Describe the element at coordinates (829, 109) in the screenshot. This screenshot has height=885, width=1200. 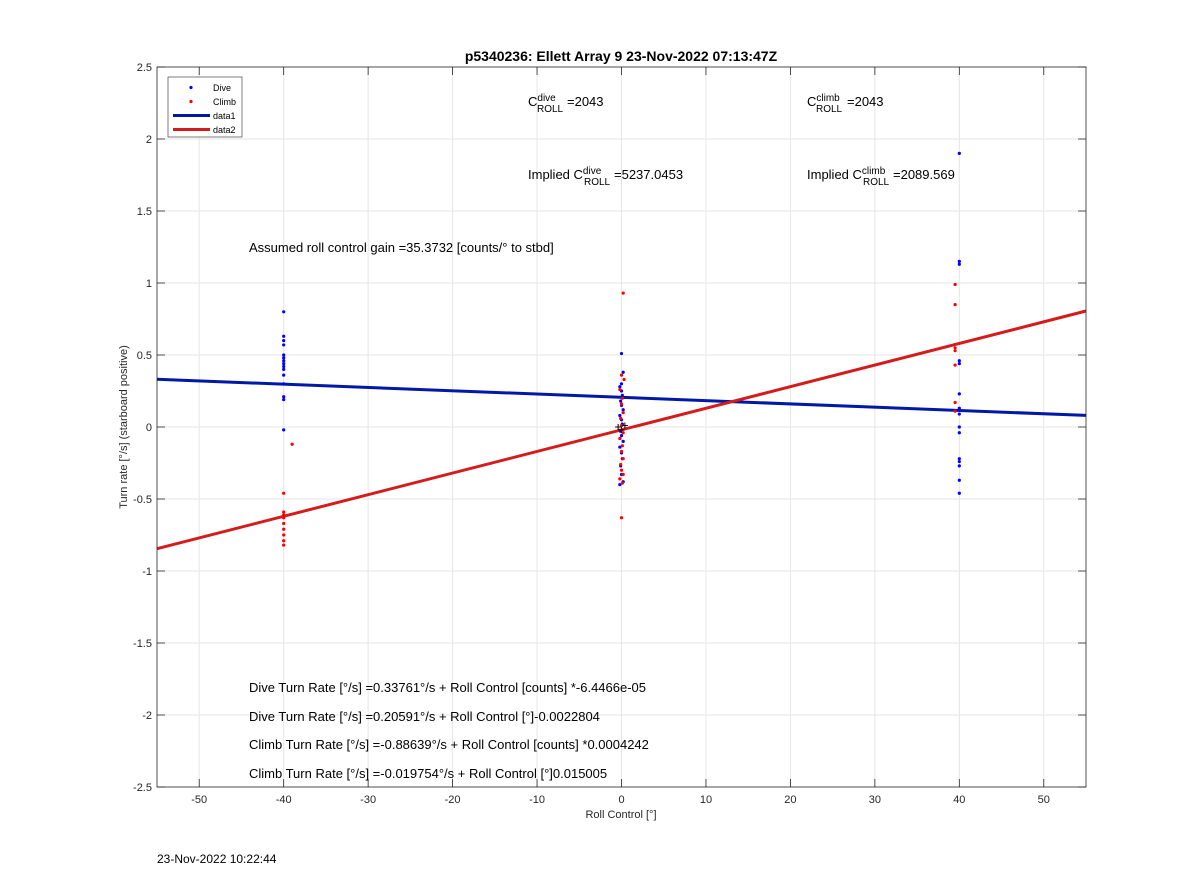
I see `c-roll-climb-sub: ROLL` at that location.